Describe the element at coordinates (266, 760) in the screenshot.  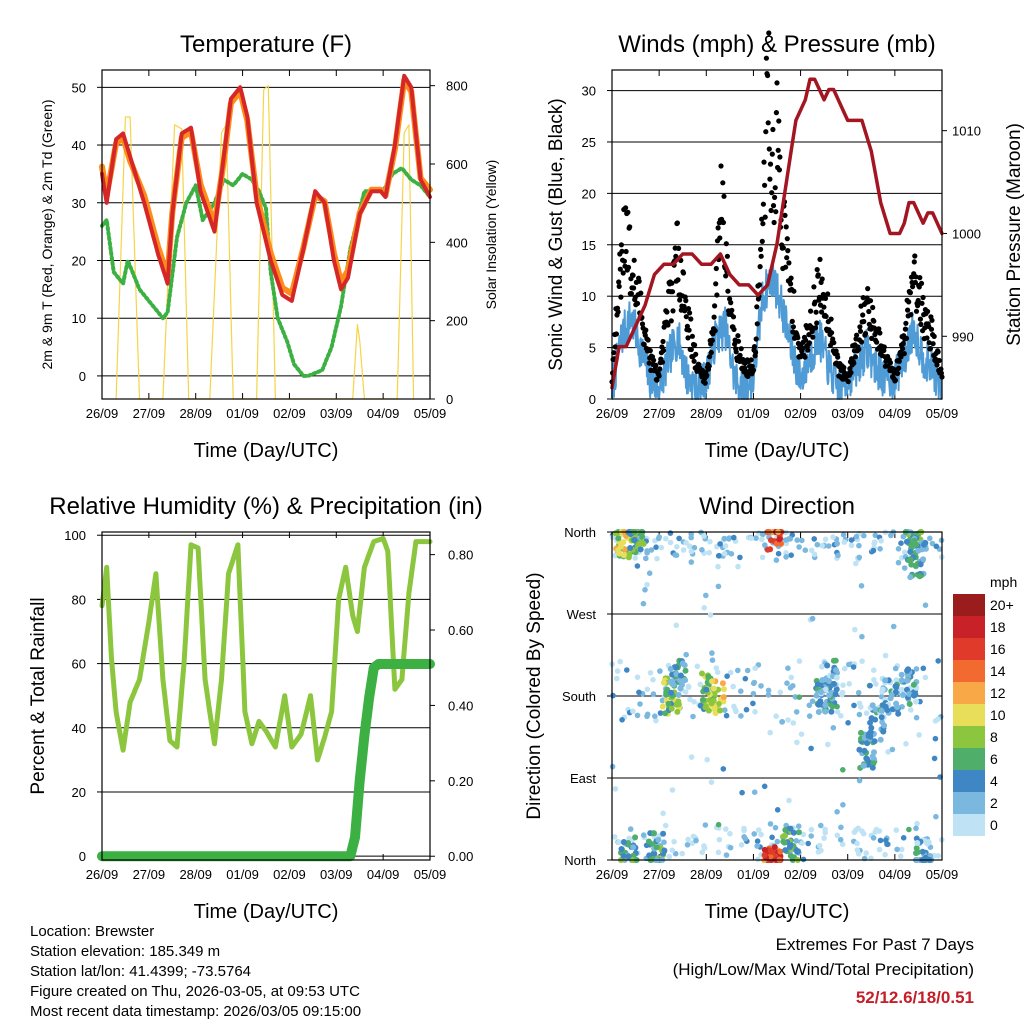
I see `precipitation-line` at that location.